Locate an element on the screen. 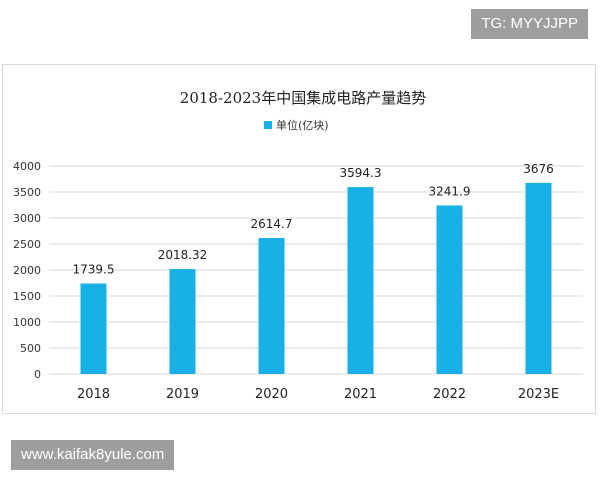  x-tick-label-2019: 2019 is located at coordinates (182, 394).